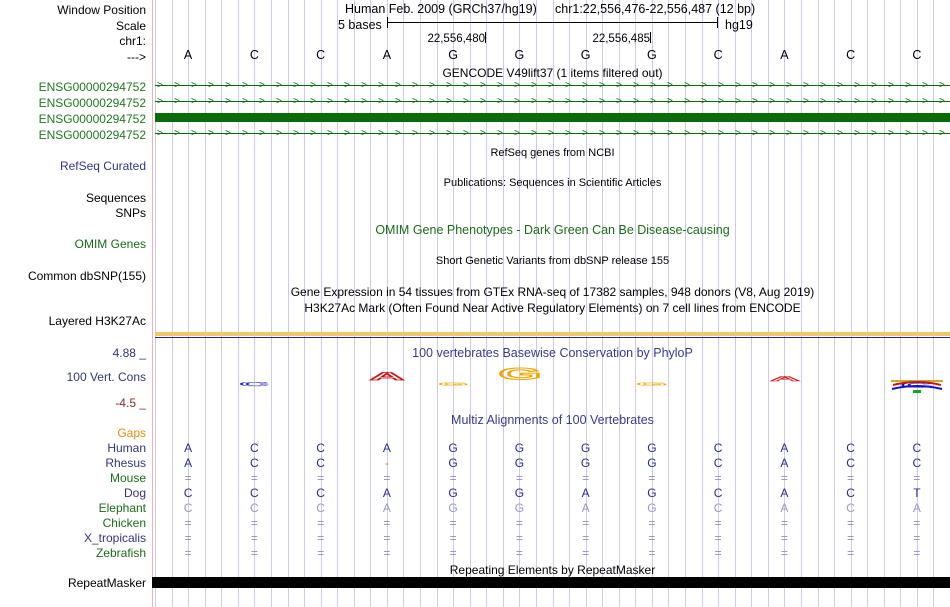 The height and width of the screenshot is (607, 950). What do you see at coordinates (122, 508) in the screenshot?
I see `label-species-elephant: Elephant` at bounding box center [122, 508].